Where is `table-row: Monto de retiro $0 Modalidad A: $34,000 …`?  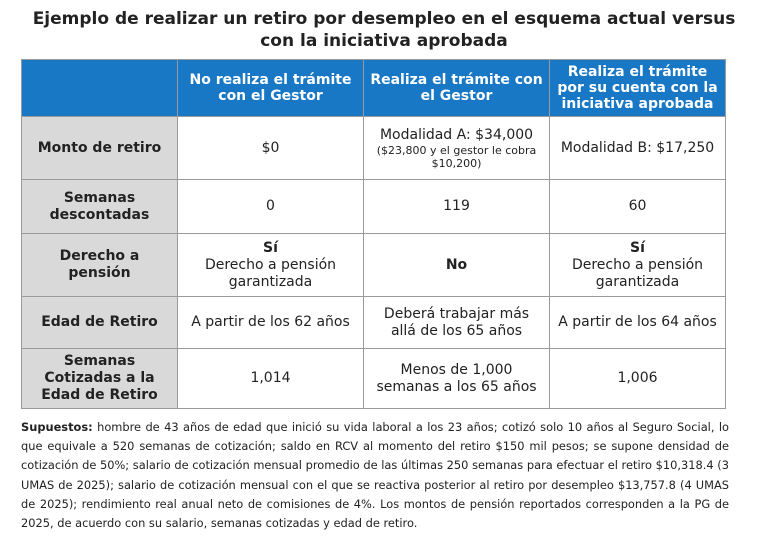 table-row: Monto de retiro $0 Modalidad A: $34,000 … is located at coordinates (373, 148).